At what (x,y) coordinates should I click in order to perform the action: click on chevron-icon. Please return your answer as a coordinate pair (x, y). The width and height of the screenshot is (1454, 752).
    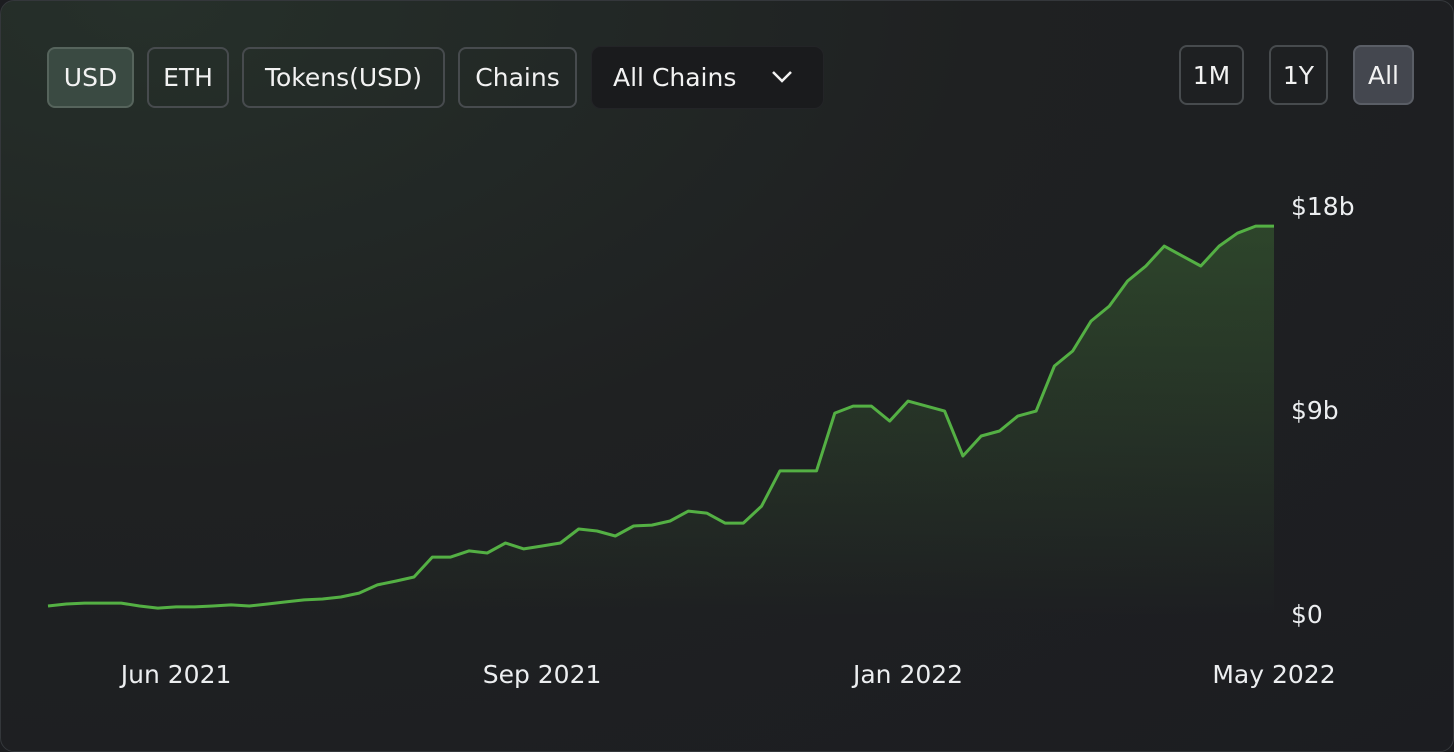
    Looking at the image, I should click on (782, 77).